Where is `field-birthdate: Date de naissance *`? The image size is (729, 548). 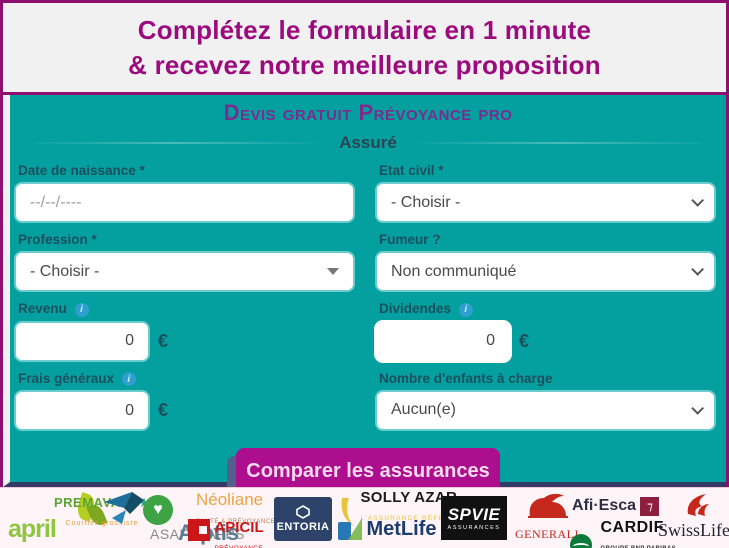
field-birthdate: Date de naissance * is located at coordinates (184, 190).